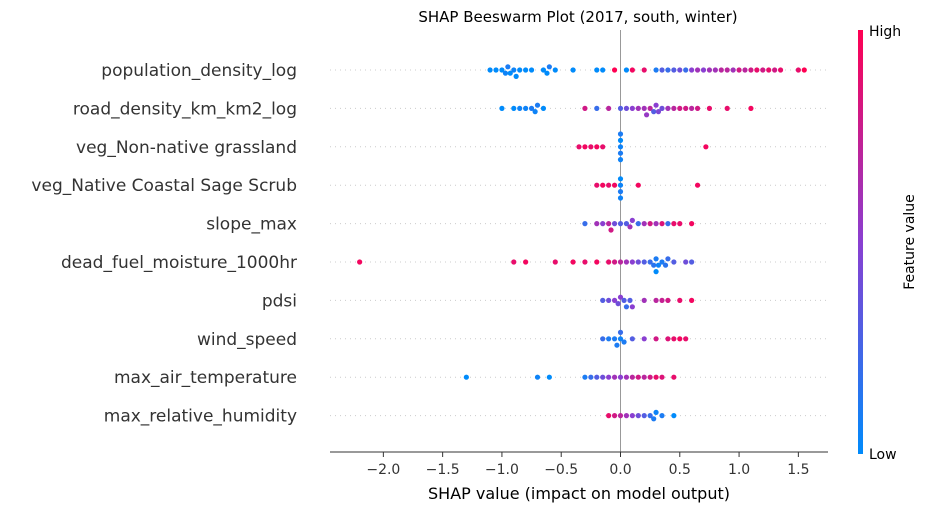 This screenshot has width=928, height=512. I want to click on x-tick-label: 0.5, so click(680, 470).